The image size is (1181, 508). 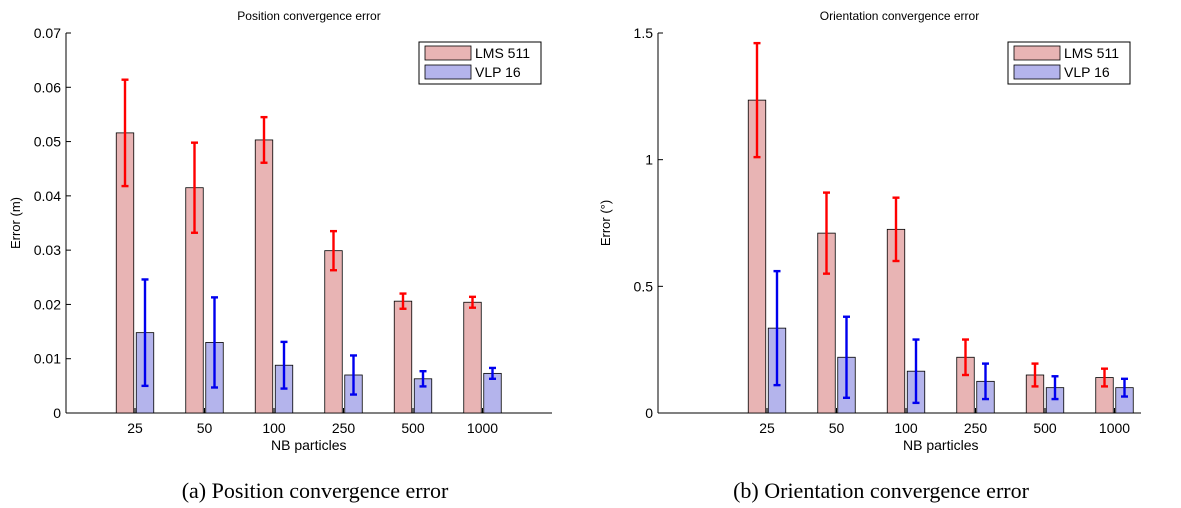 I want to click on y-tick-label: 0.01, so click(x=47, y=359).